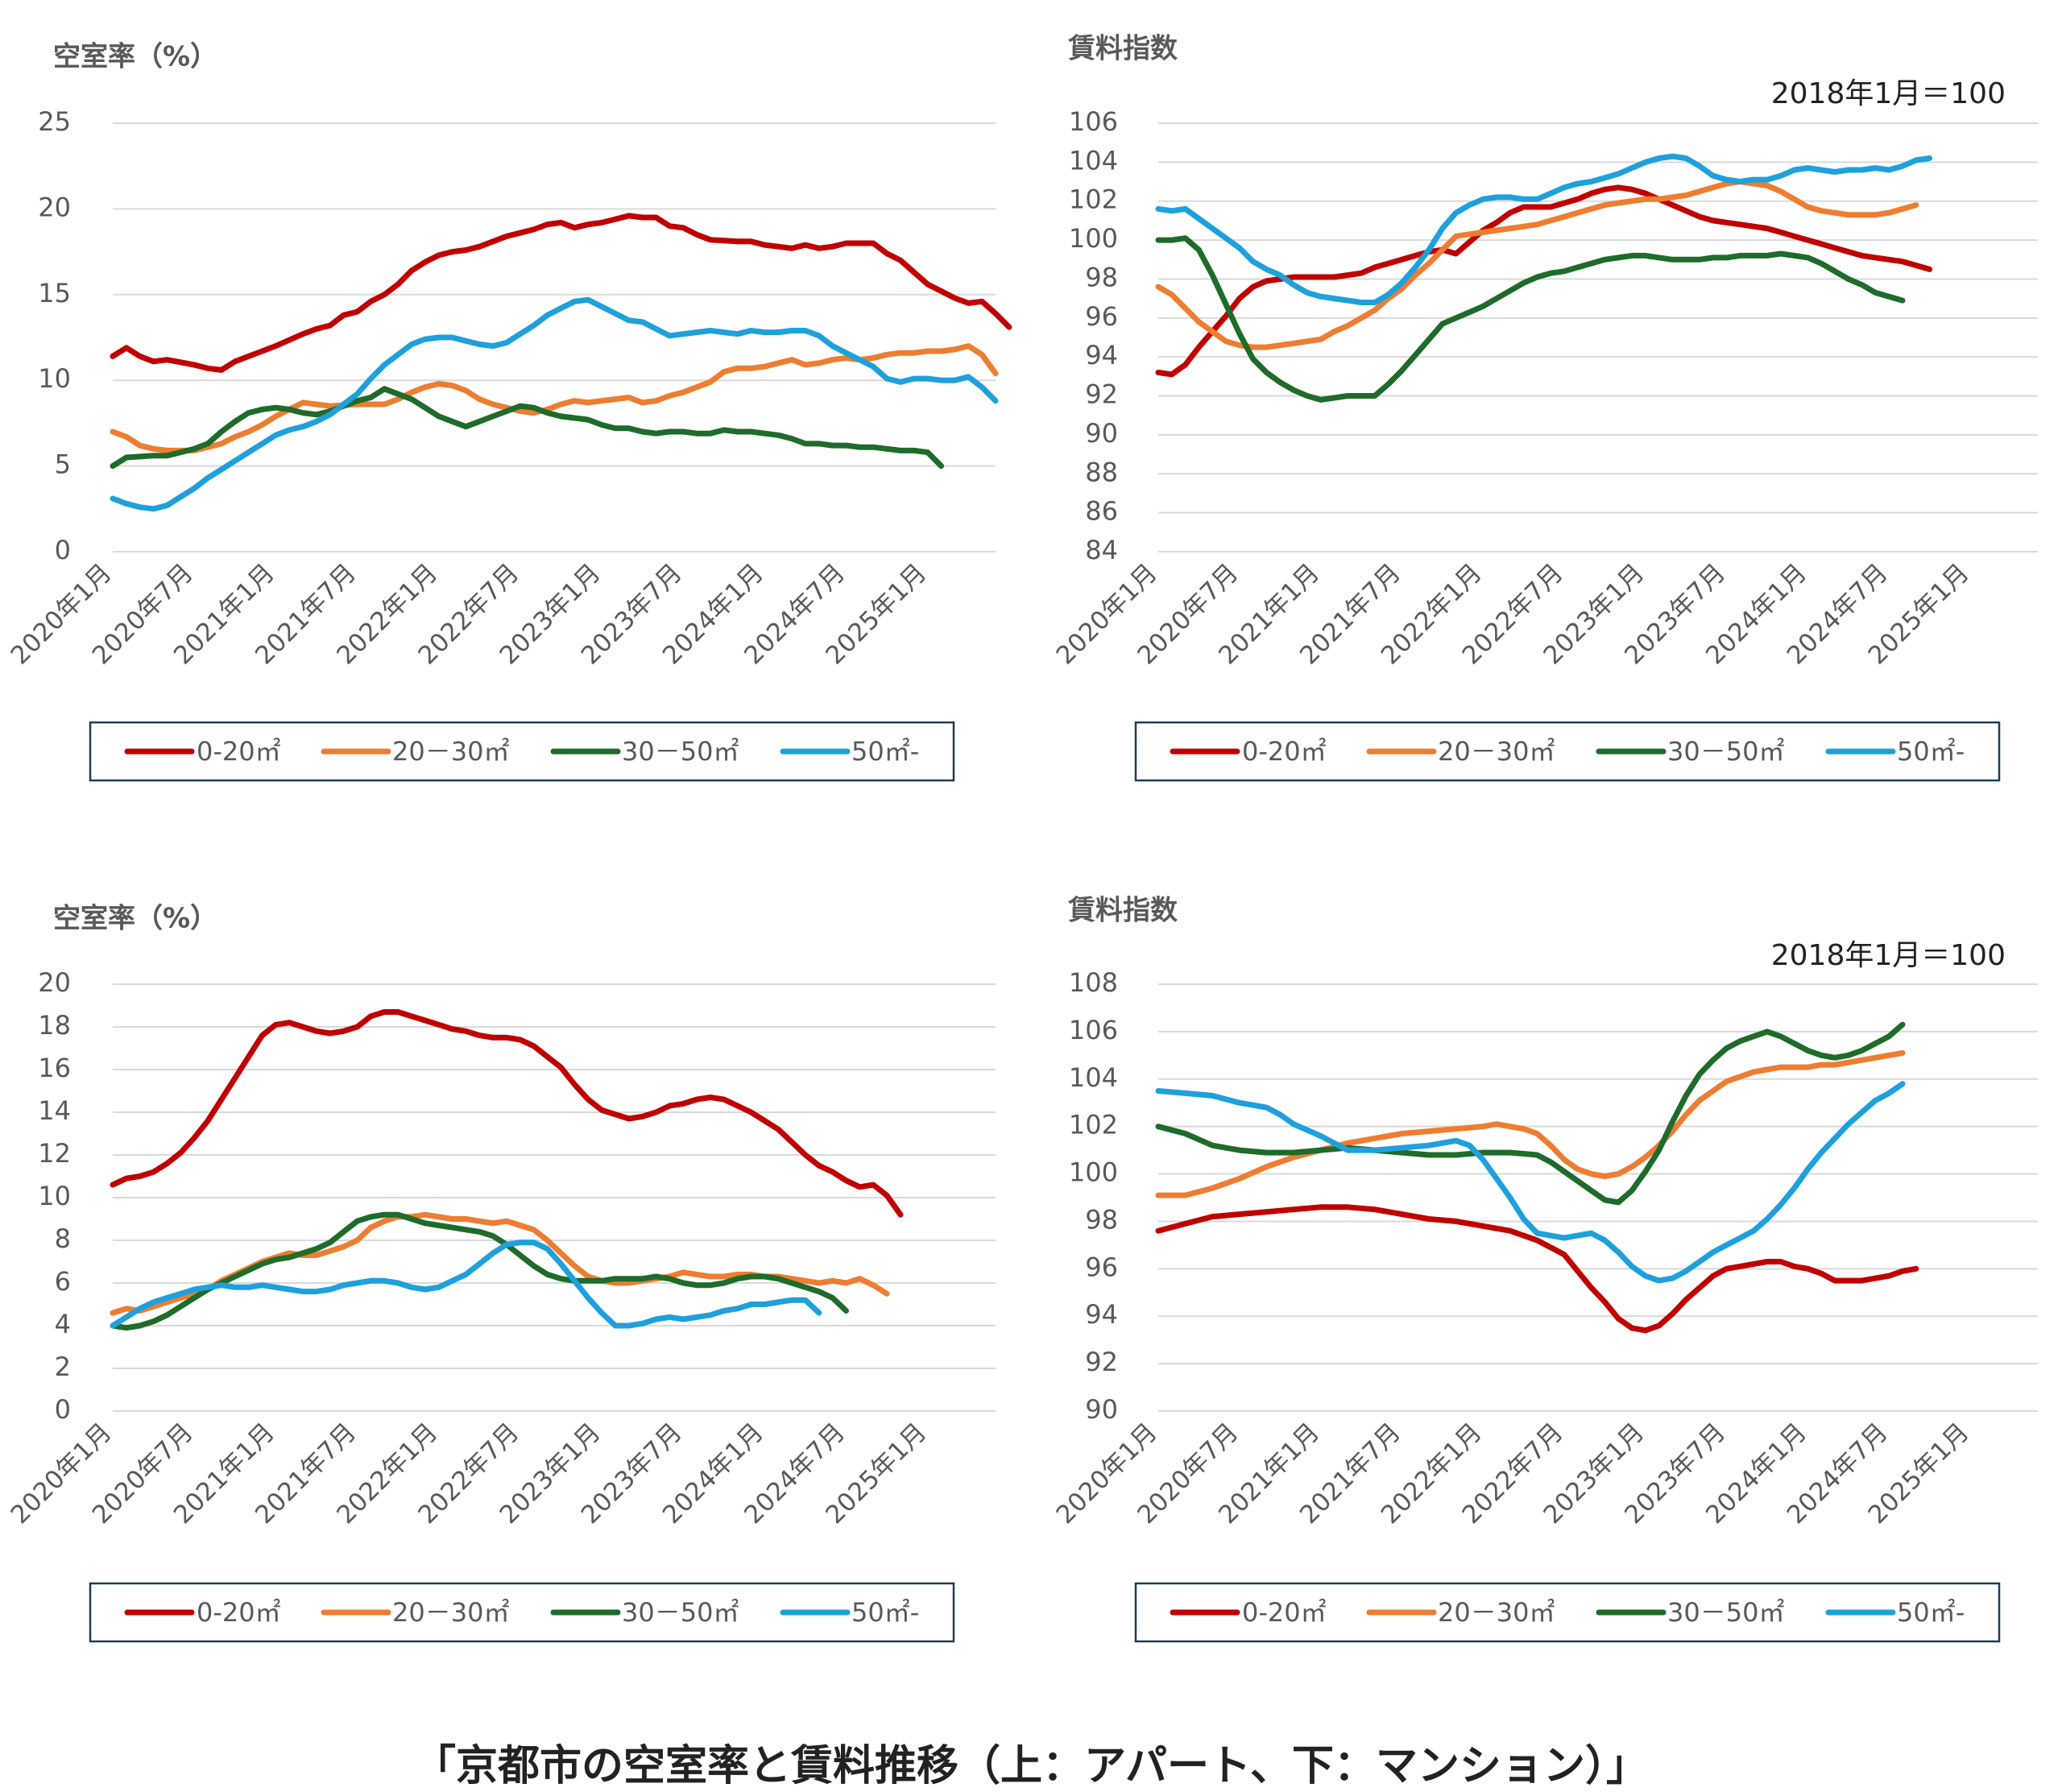 This screenshot has width=2062, height=1792. What do you see at coordinates (54, 121) in the screenshot?
I see `y-tick-label: 25` at bounding box center [54, 121].